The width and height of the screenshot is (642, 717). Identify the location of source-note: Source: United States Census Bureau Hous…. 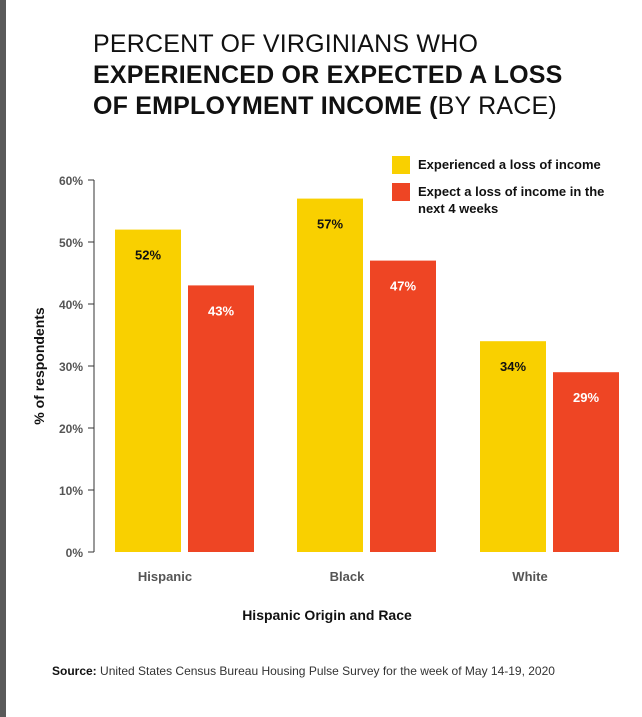
(303, 671).